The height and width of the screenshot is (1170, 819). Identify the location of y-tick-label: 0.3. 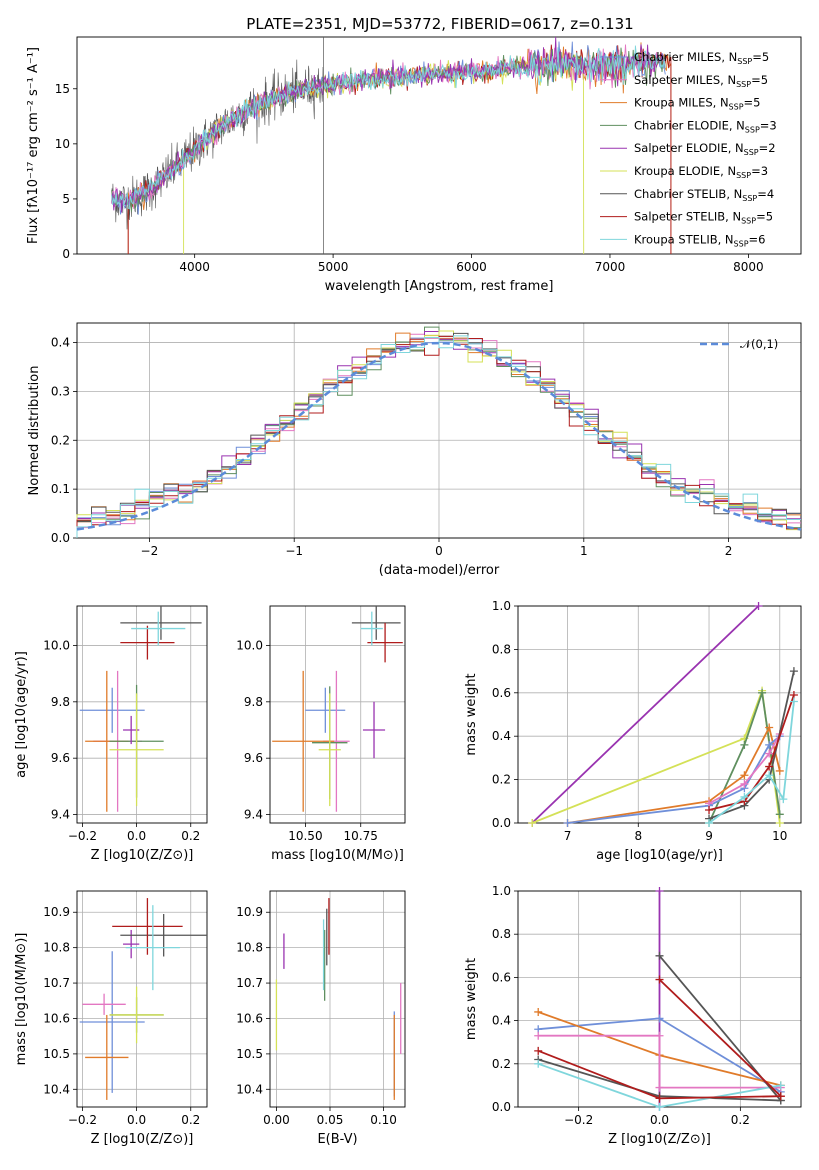
(60, 391).